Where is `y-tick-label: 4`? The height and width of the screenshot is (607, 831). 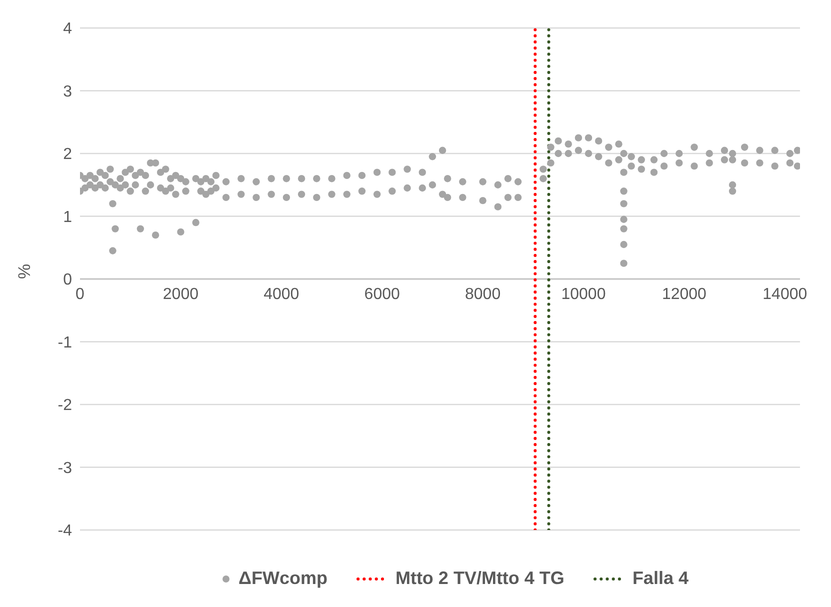 y-tick-label: 4 is located at coordinates (67, 29).